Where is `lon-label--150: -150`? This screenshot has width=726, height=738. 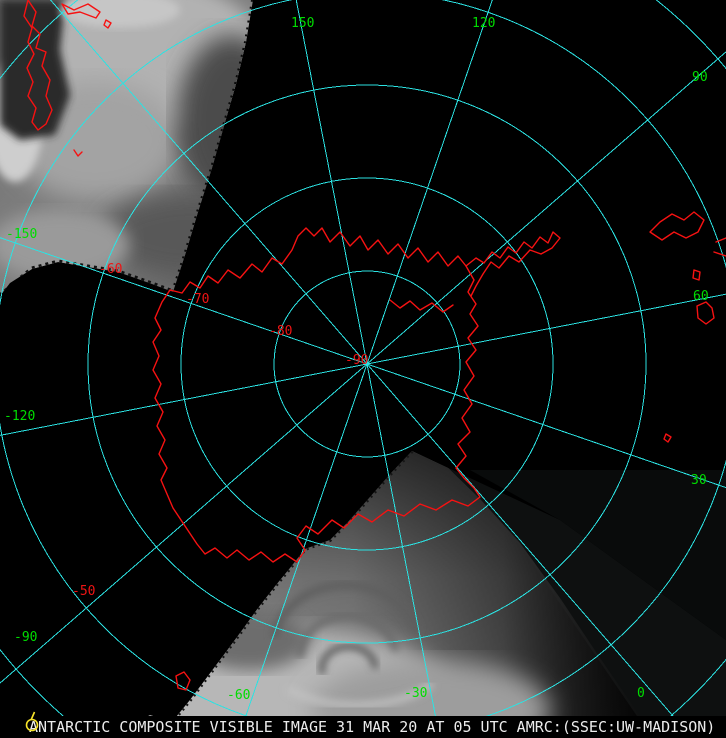
lon-label--150: -150 is located at coordinates (21, 234).